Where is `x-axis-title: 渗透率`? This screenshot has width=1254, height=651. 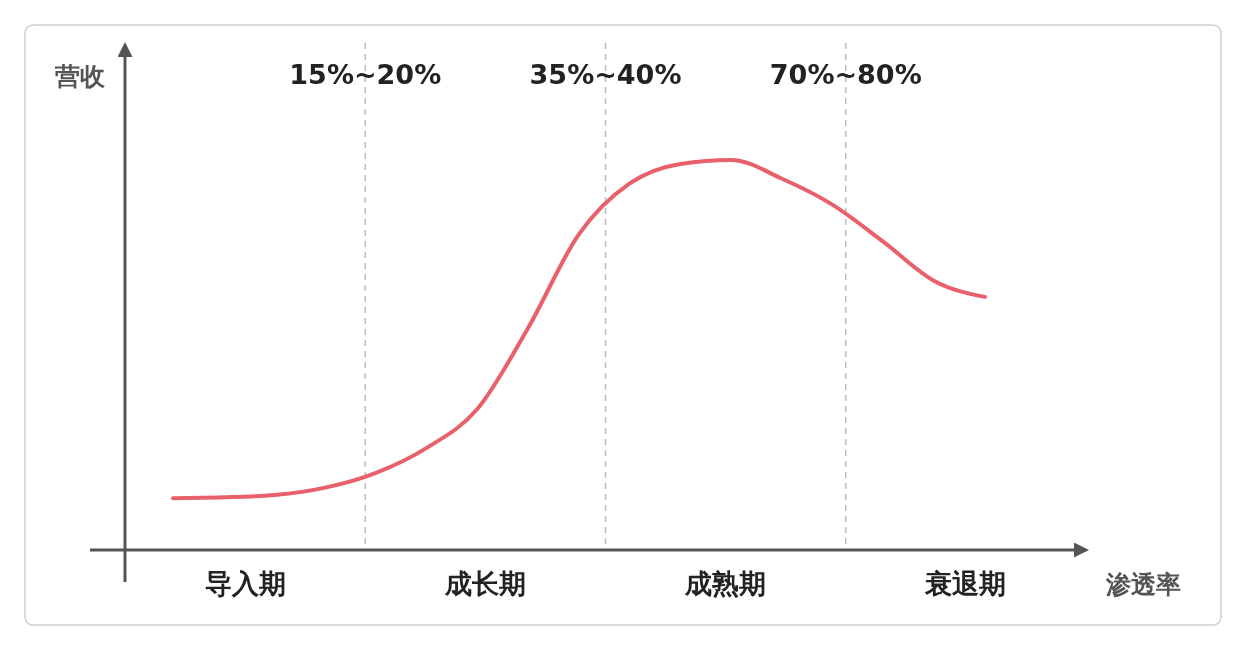 x-axis-title: 渗透率 is located at coordinates (1142, 584).